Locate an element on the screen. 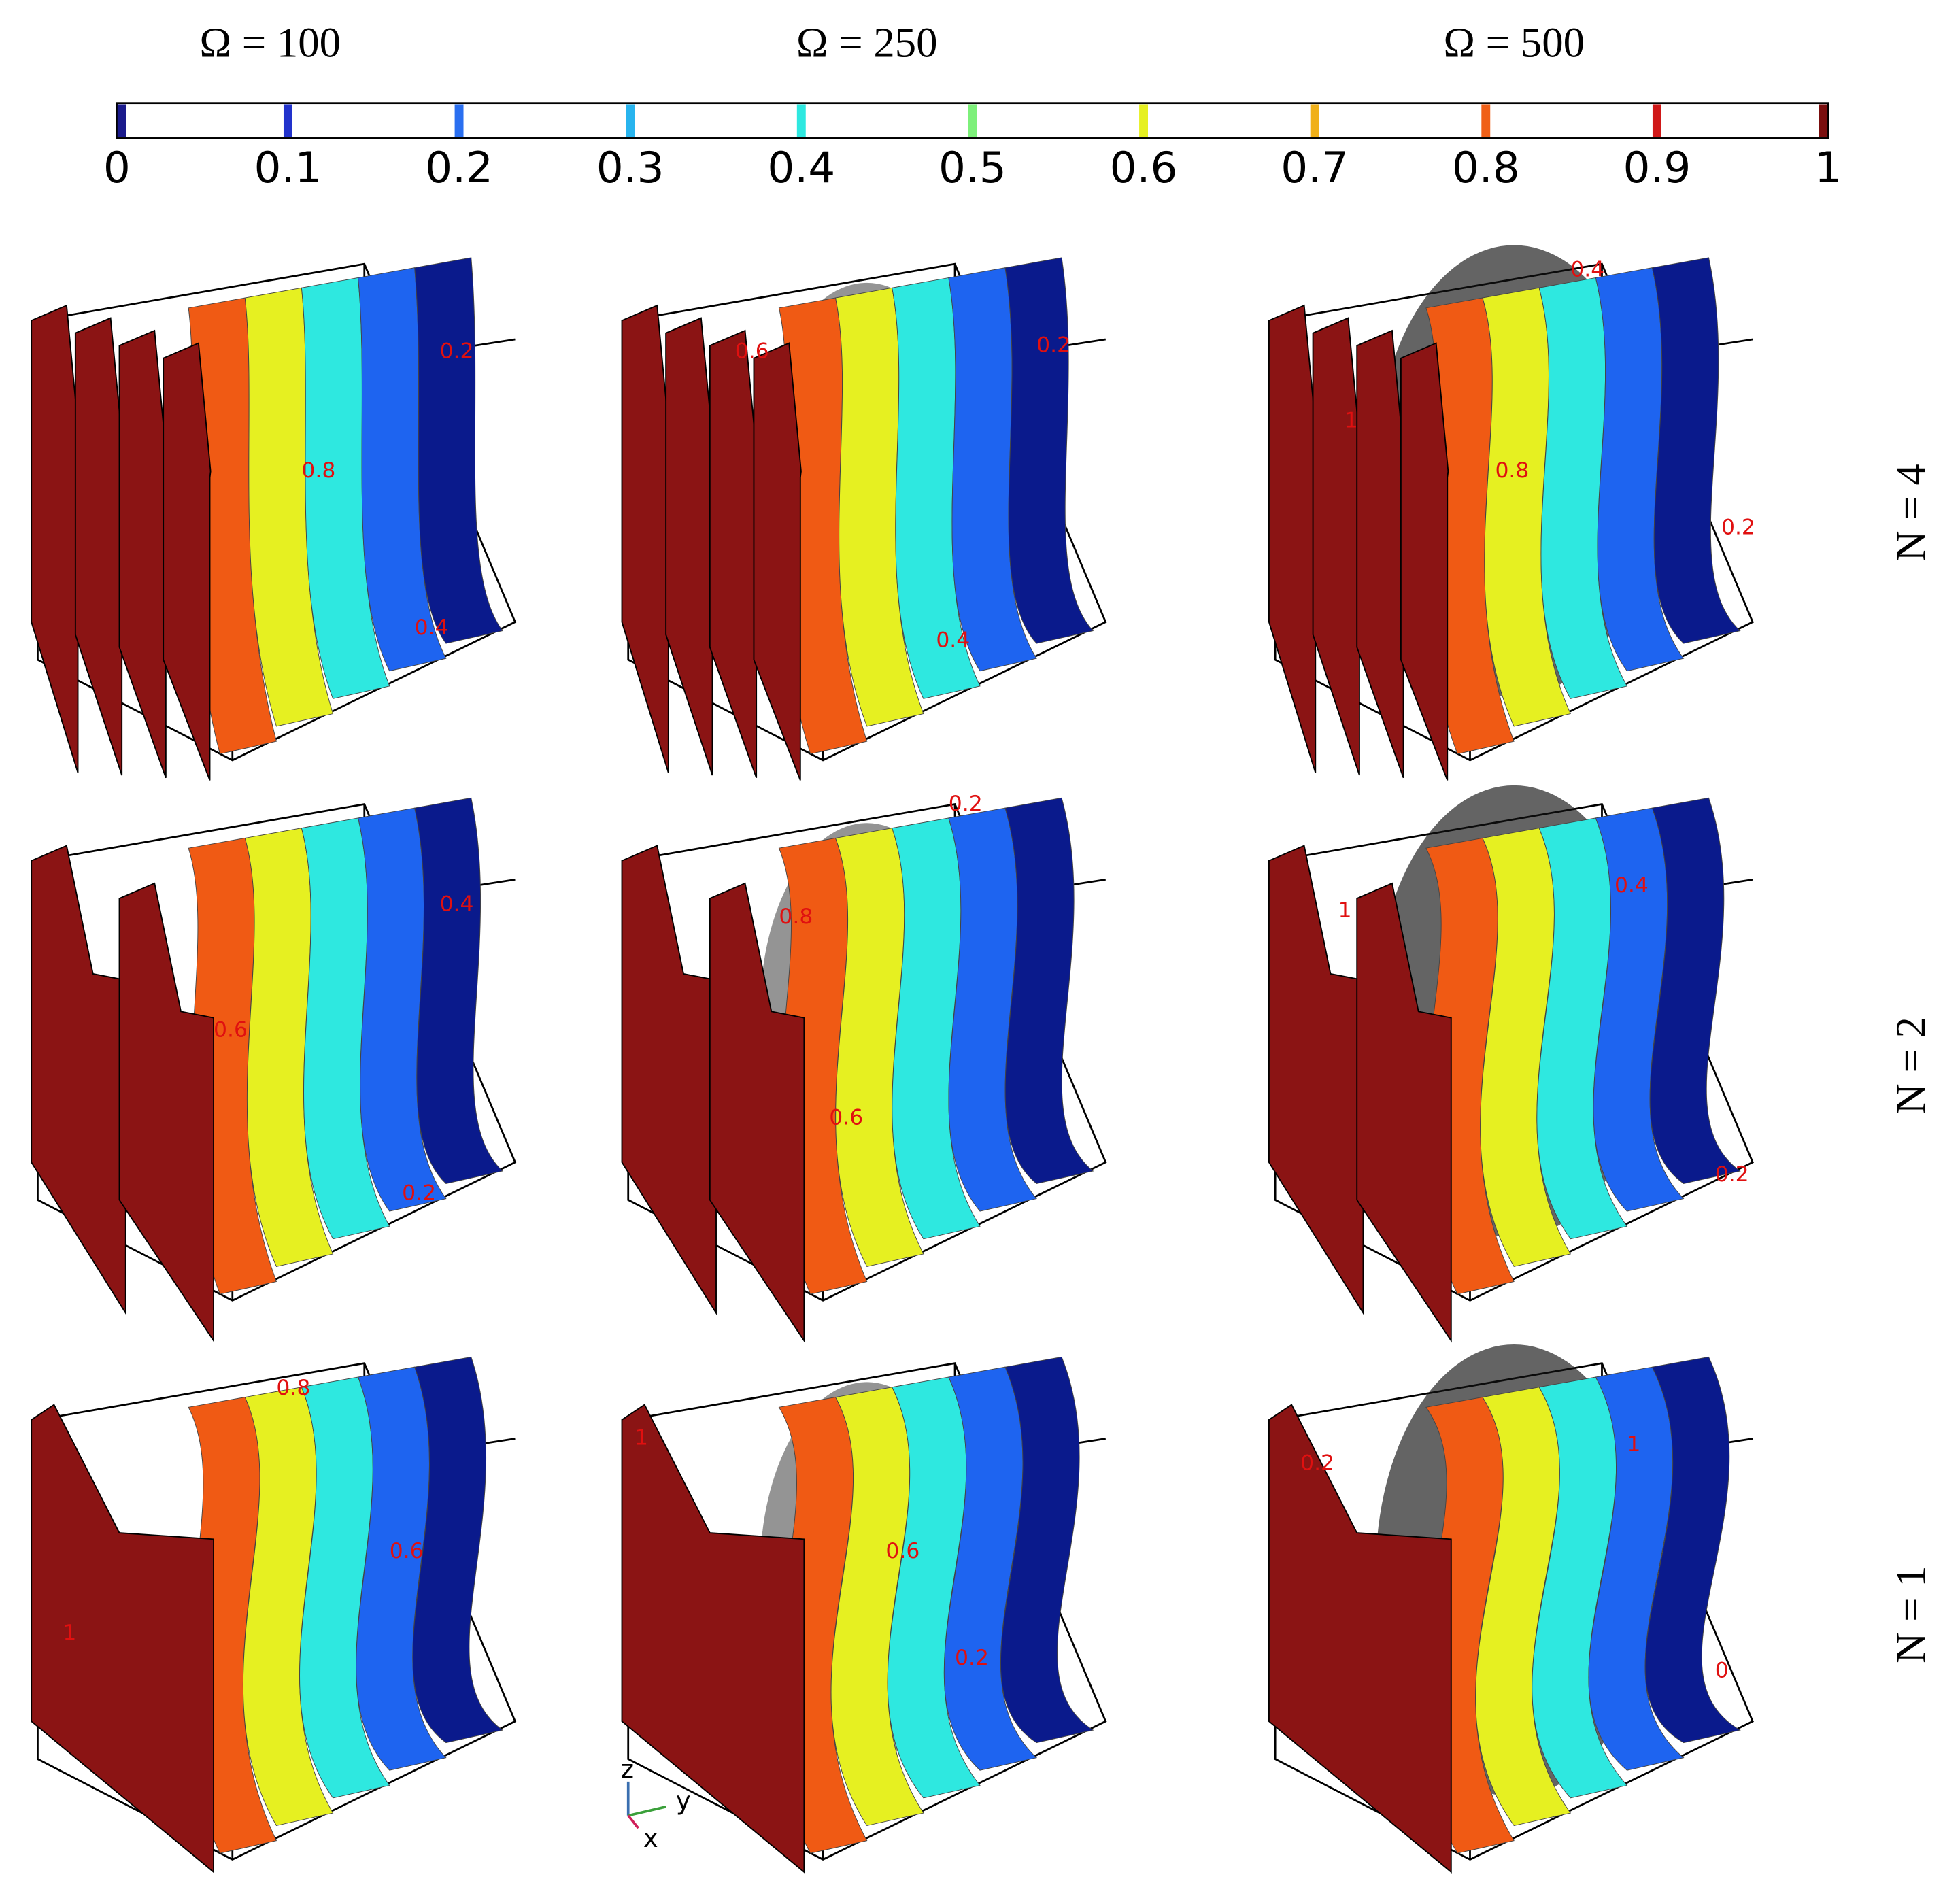  panel: 0.2 1 0 is located at coordinates (1511, 1609).